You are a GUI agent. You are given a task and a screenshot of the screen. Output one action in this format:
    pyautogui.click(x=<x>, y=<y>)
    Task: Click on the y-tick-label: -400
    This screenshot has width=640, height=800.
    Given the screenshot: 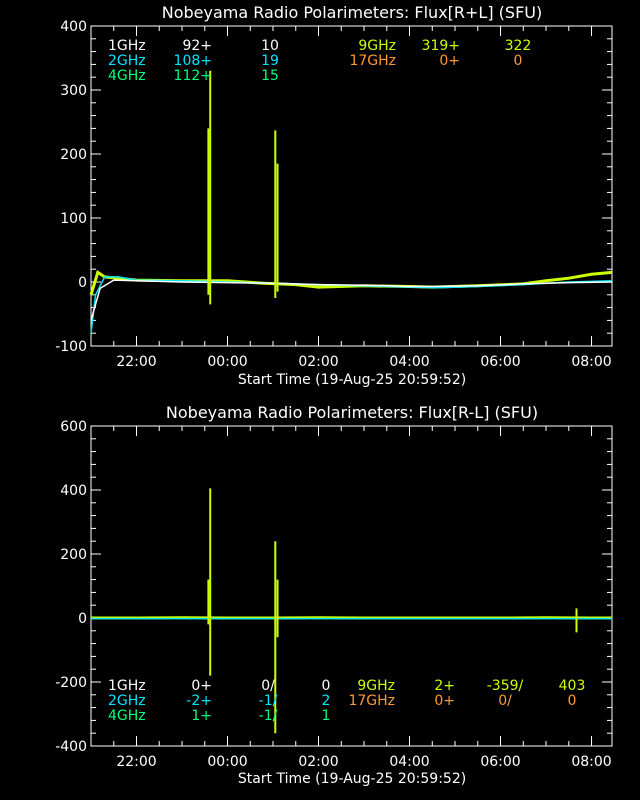 What is the action you would take?
    pyautogui.click(x=71, y=747)
    